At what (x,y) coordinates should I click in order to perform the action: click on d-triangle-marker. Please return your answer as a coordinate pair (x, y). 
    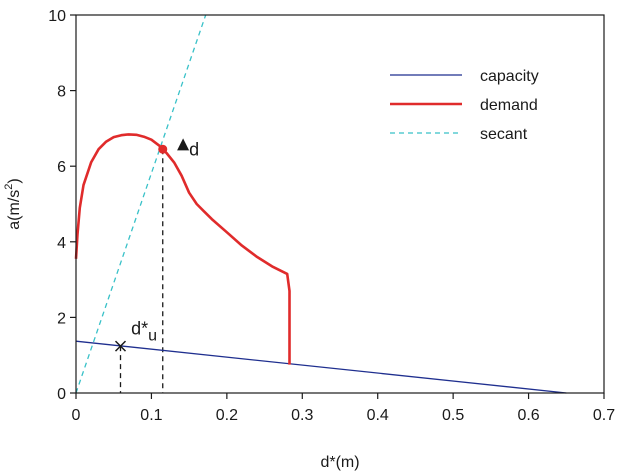
    Looking at the image, I should click on (183, 144).